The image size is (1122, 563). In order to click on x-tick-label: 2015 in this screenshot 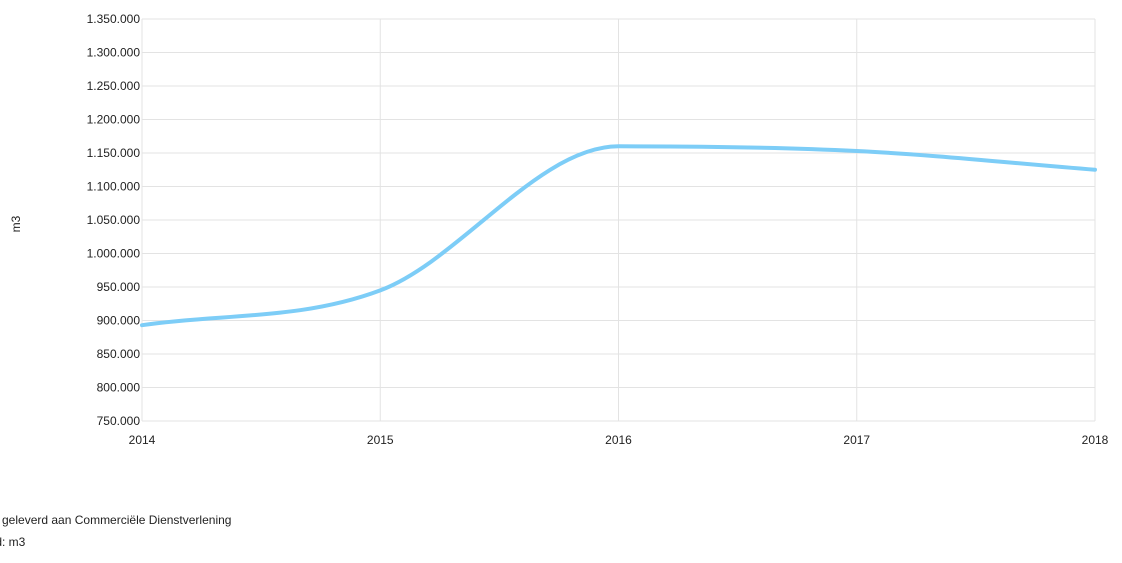, I will do `click(380, 440)`.